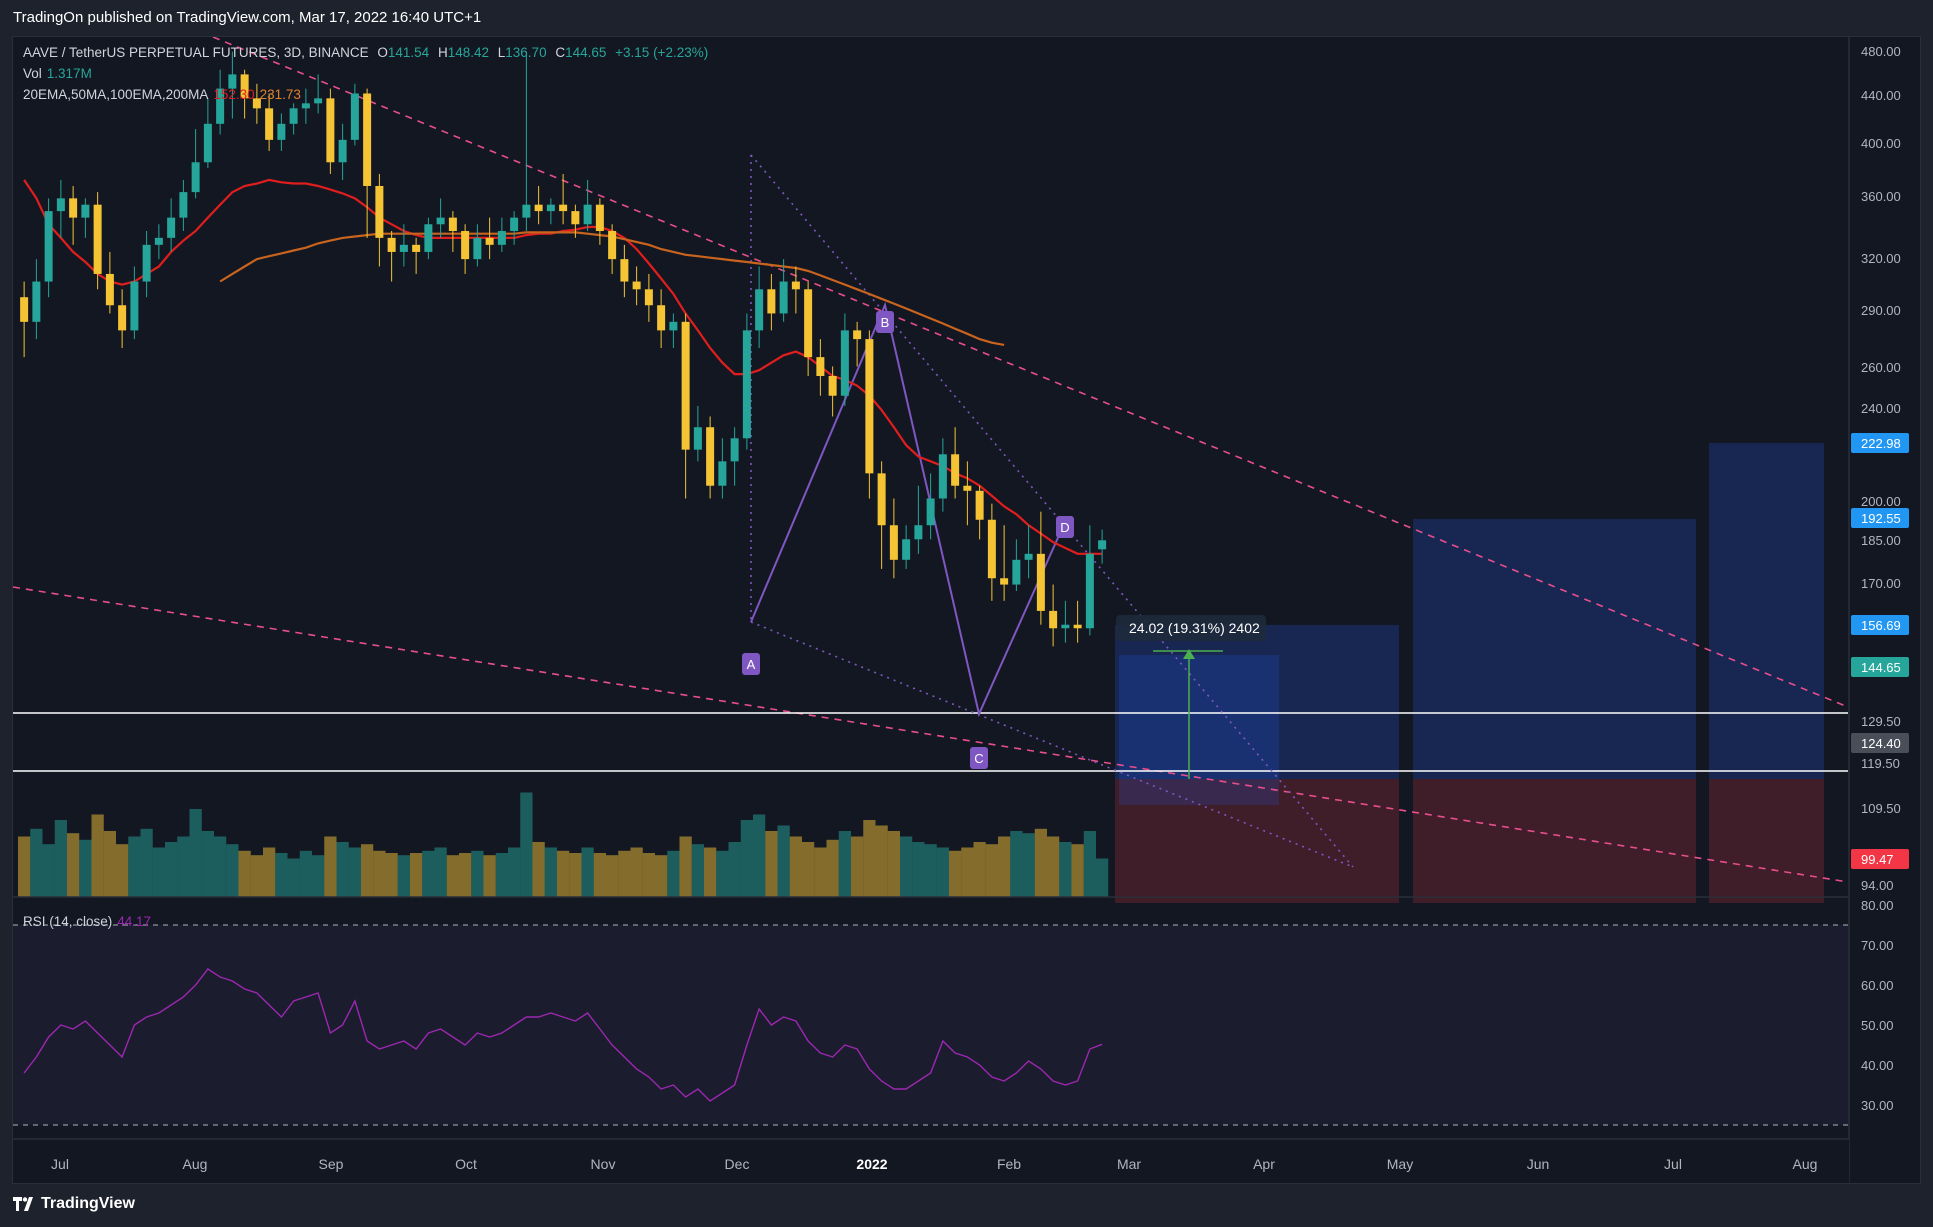  What do you see at coordinates (1877, 1065) in the screenshot?
I see `rsi-tick: 40.00` at bounding box center [1877, 1065].